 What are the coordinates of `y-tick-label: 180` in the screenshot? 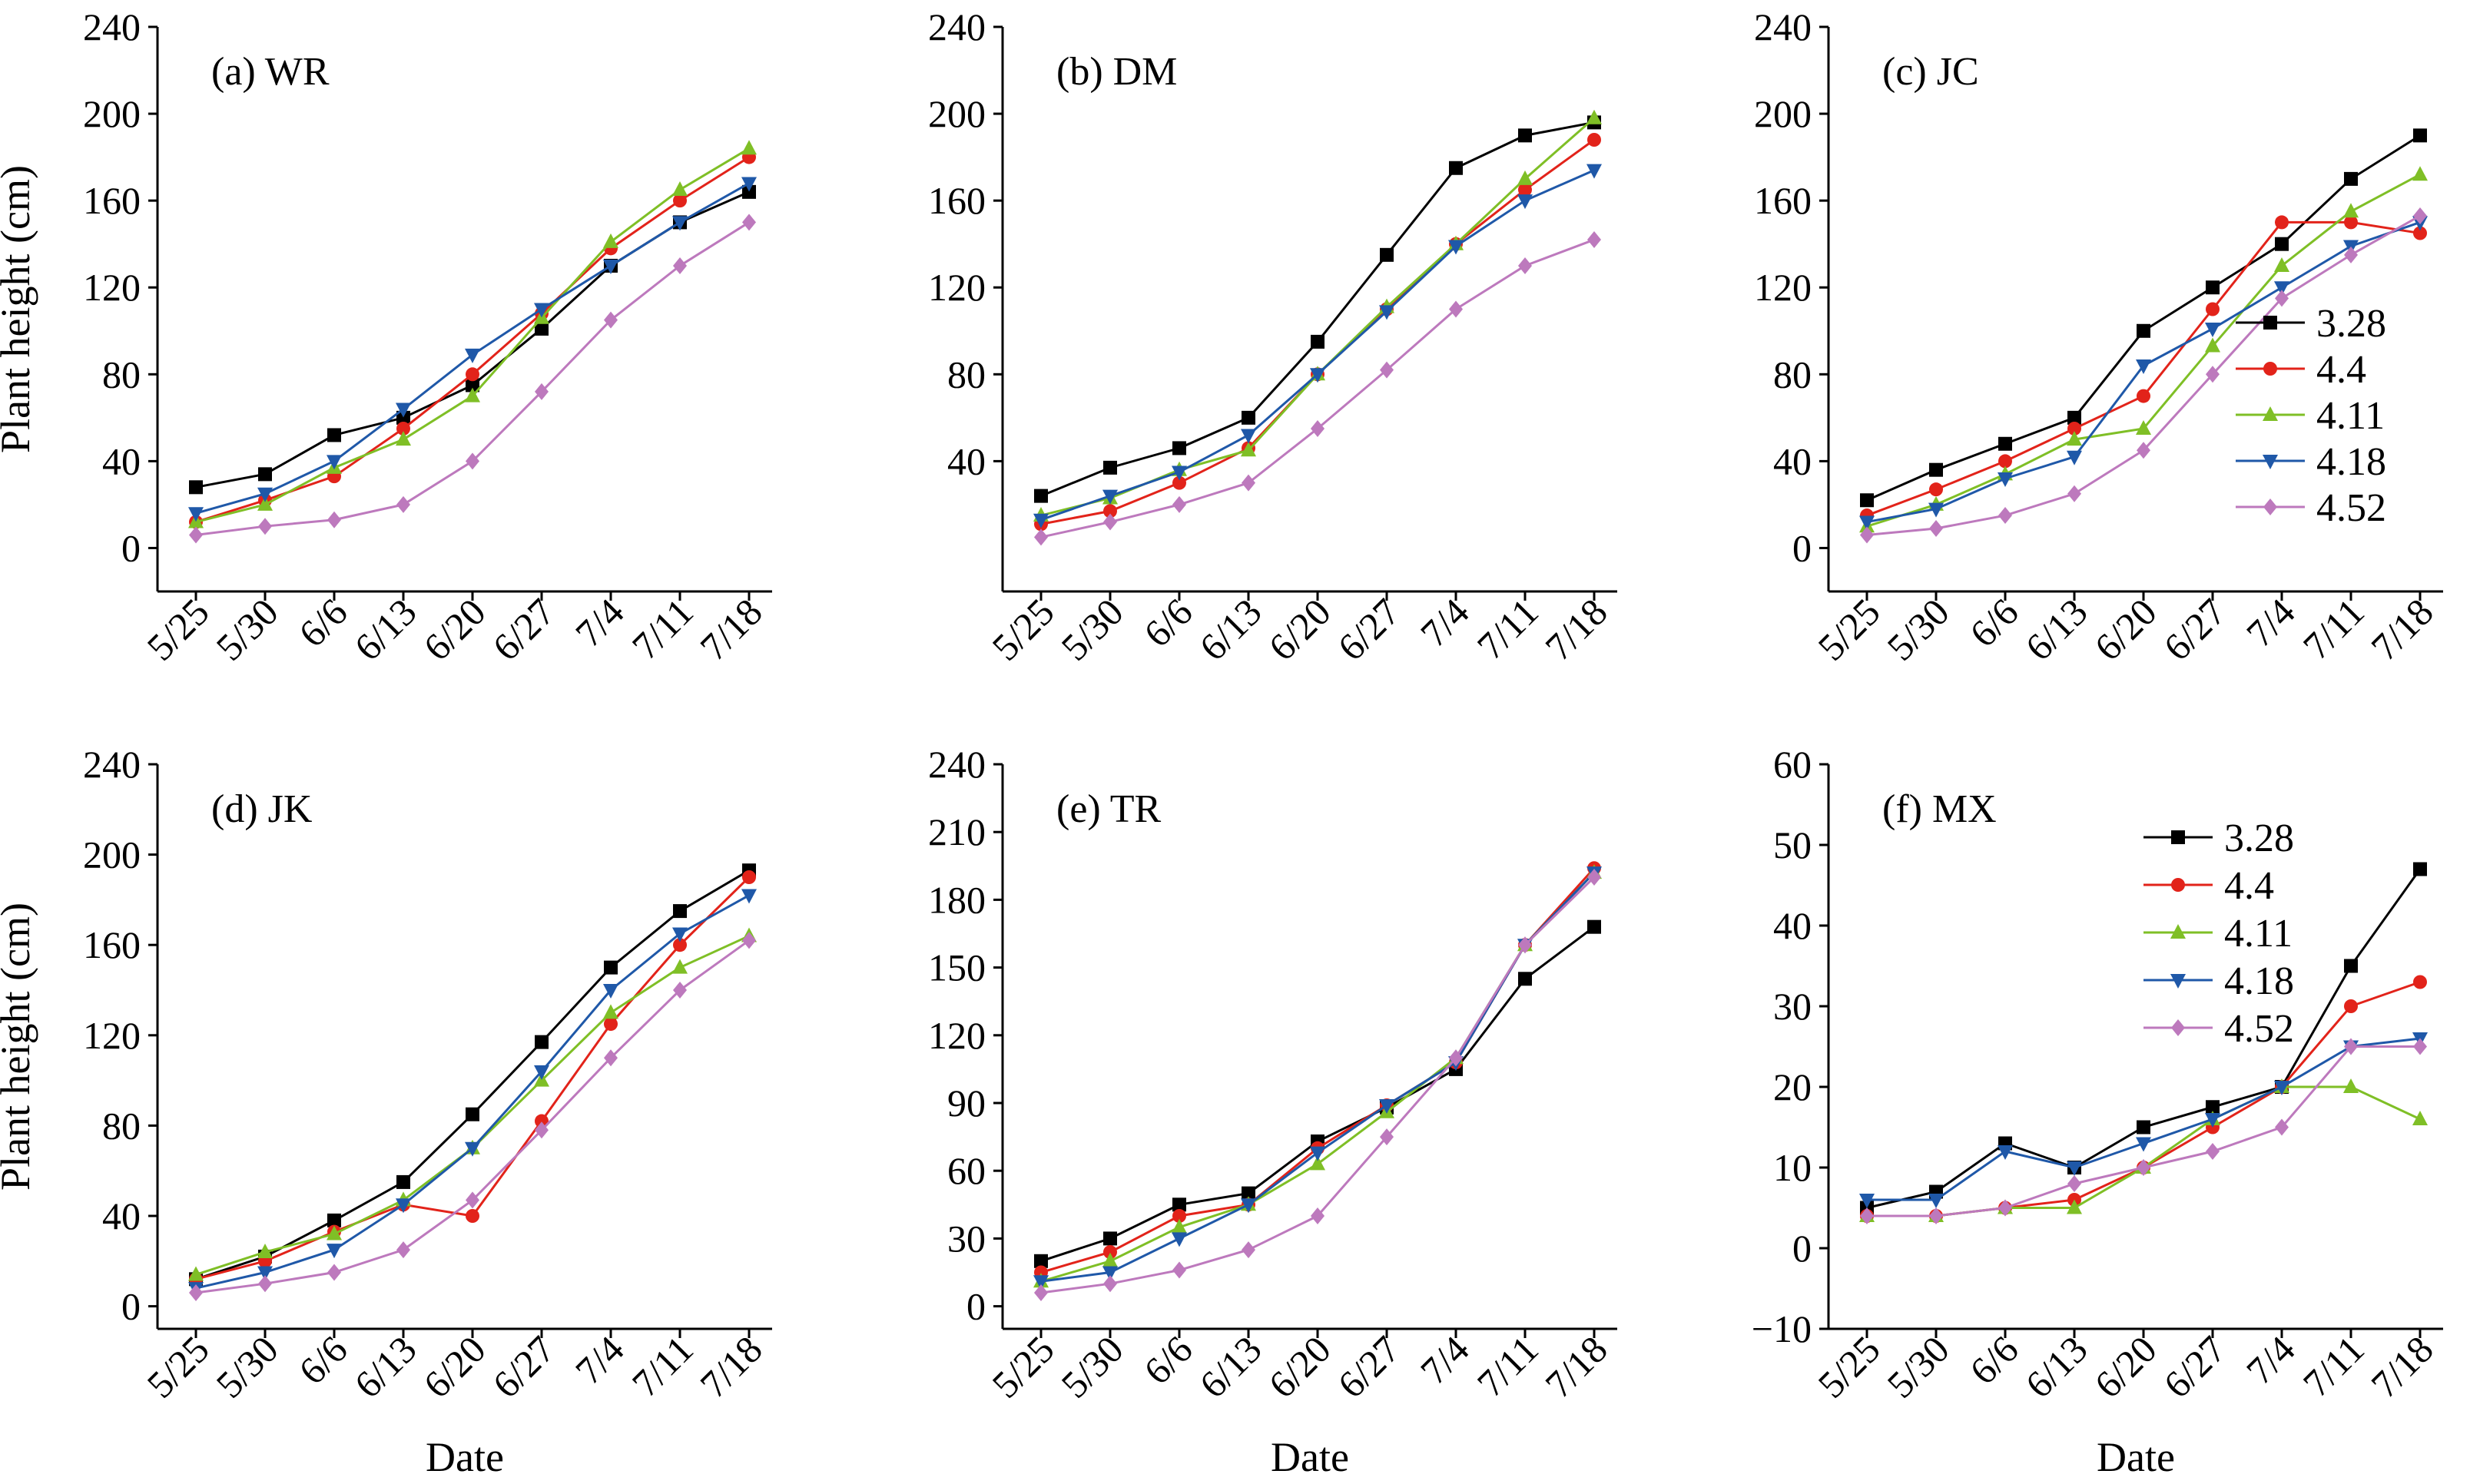 It's located at (957, 899).